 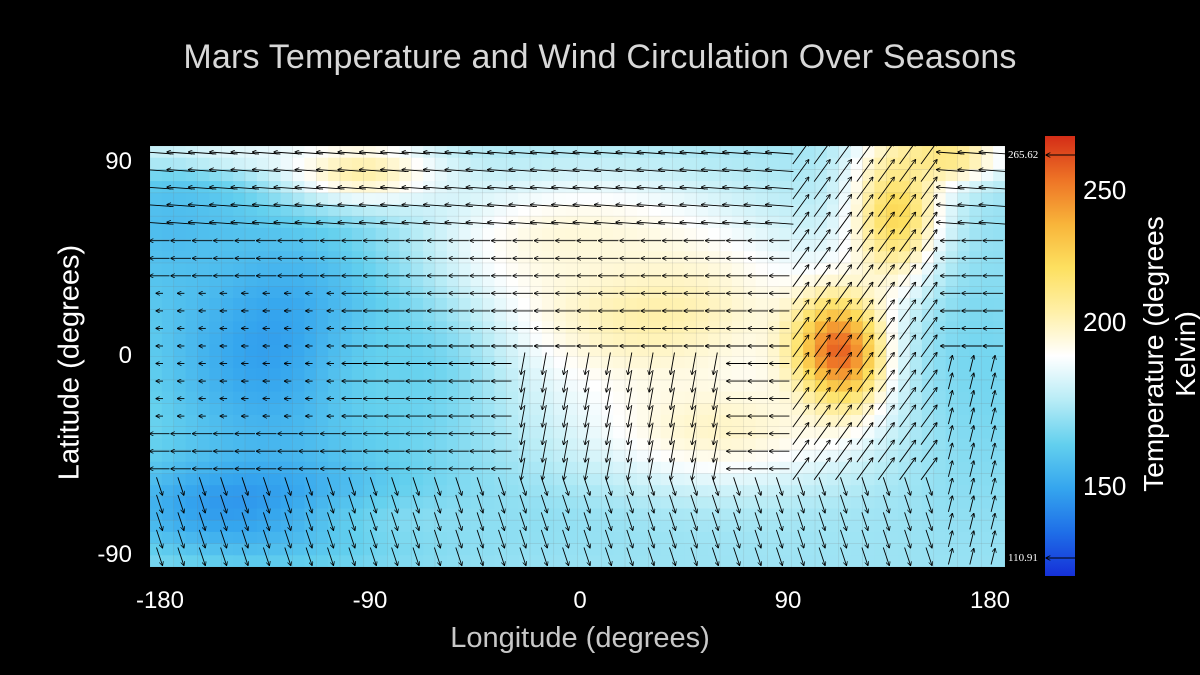 What do you see at coordinates (1105, 322) in the screenshot?
I see `colorbar-tick-200: 200` at bounding box center [1105, 322].